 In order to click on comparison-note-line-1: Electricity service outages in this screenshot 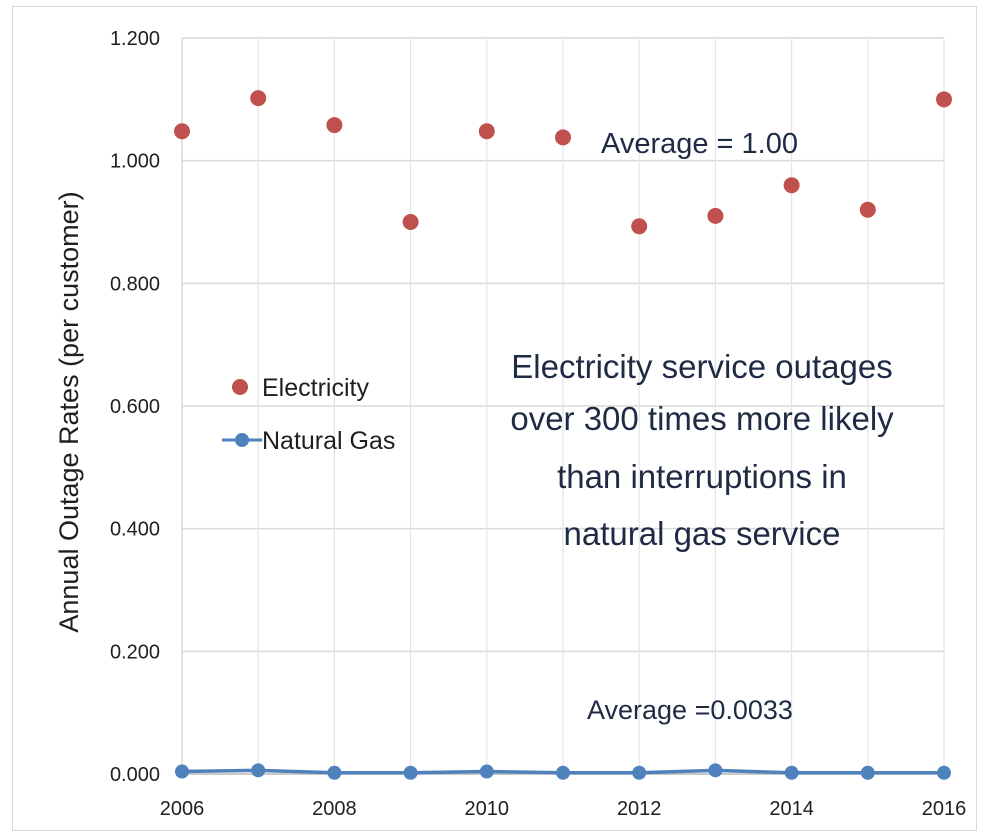, I will do `click(701, 366)`.